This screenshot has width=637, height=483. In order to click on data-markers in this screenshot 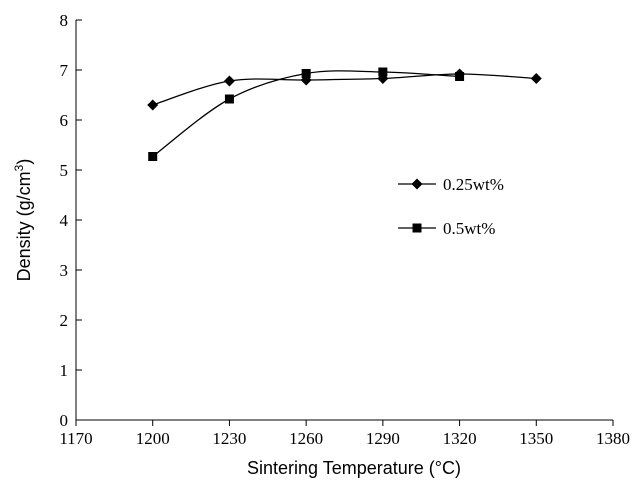, I will do `click(344, 114)`.